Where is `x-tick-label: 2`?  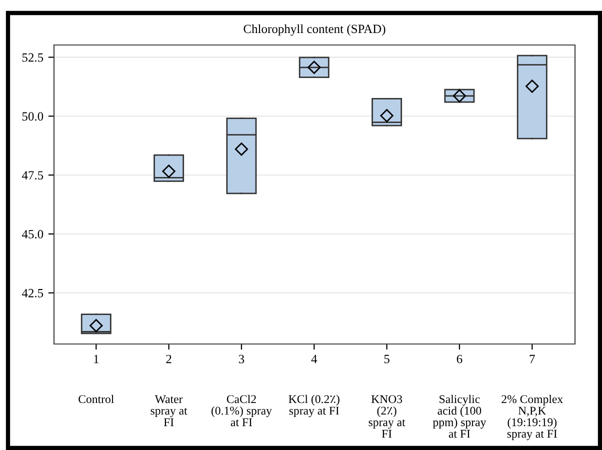
x-tick-label: 2 is located at coordinates (169, 359).